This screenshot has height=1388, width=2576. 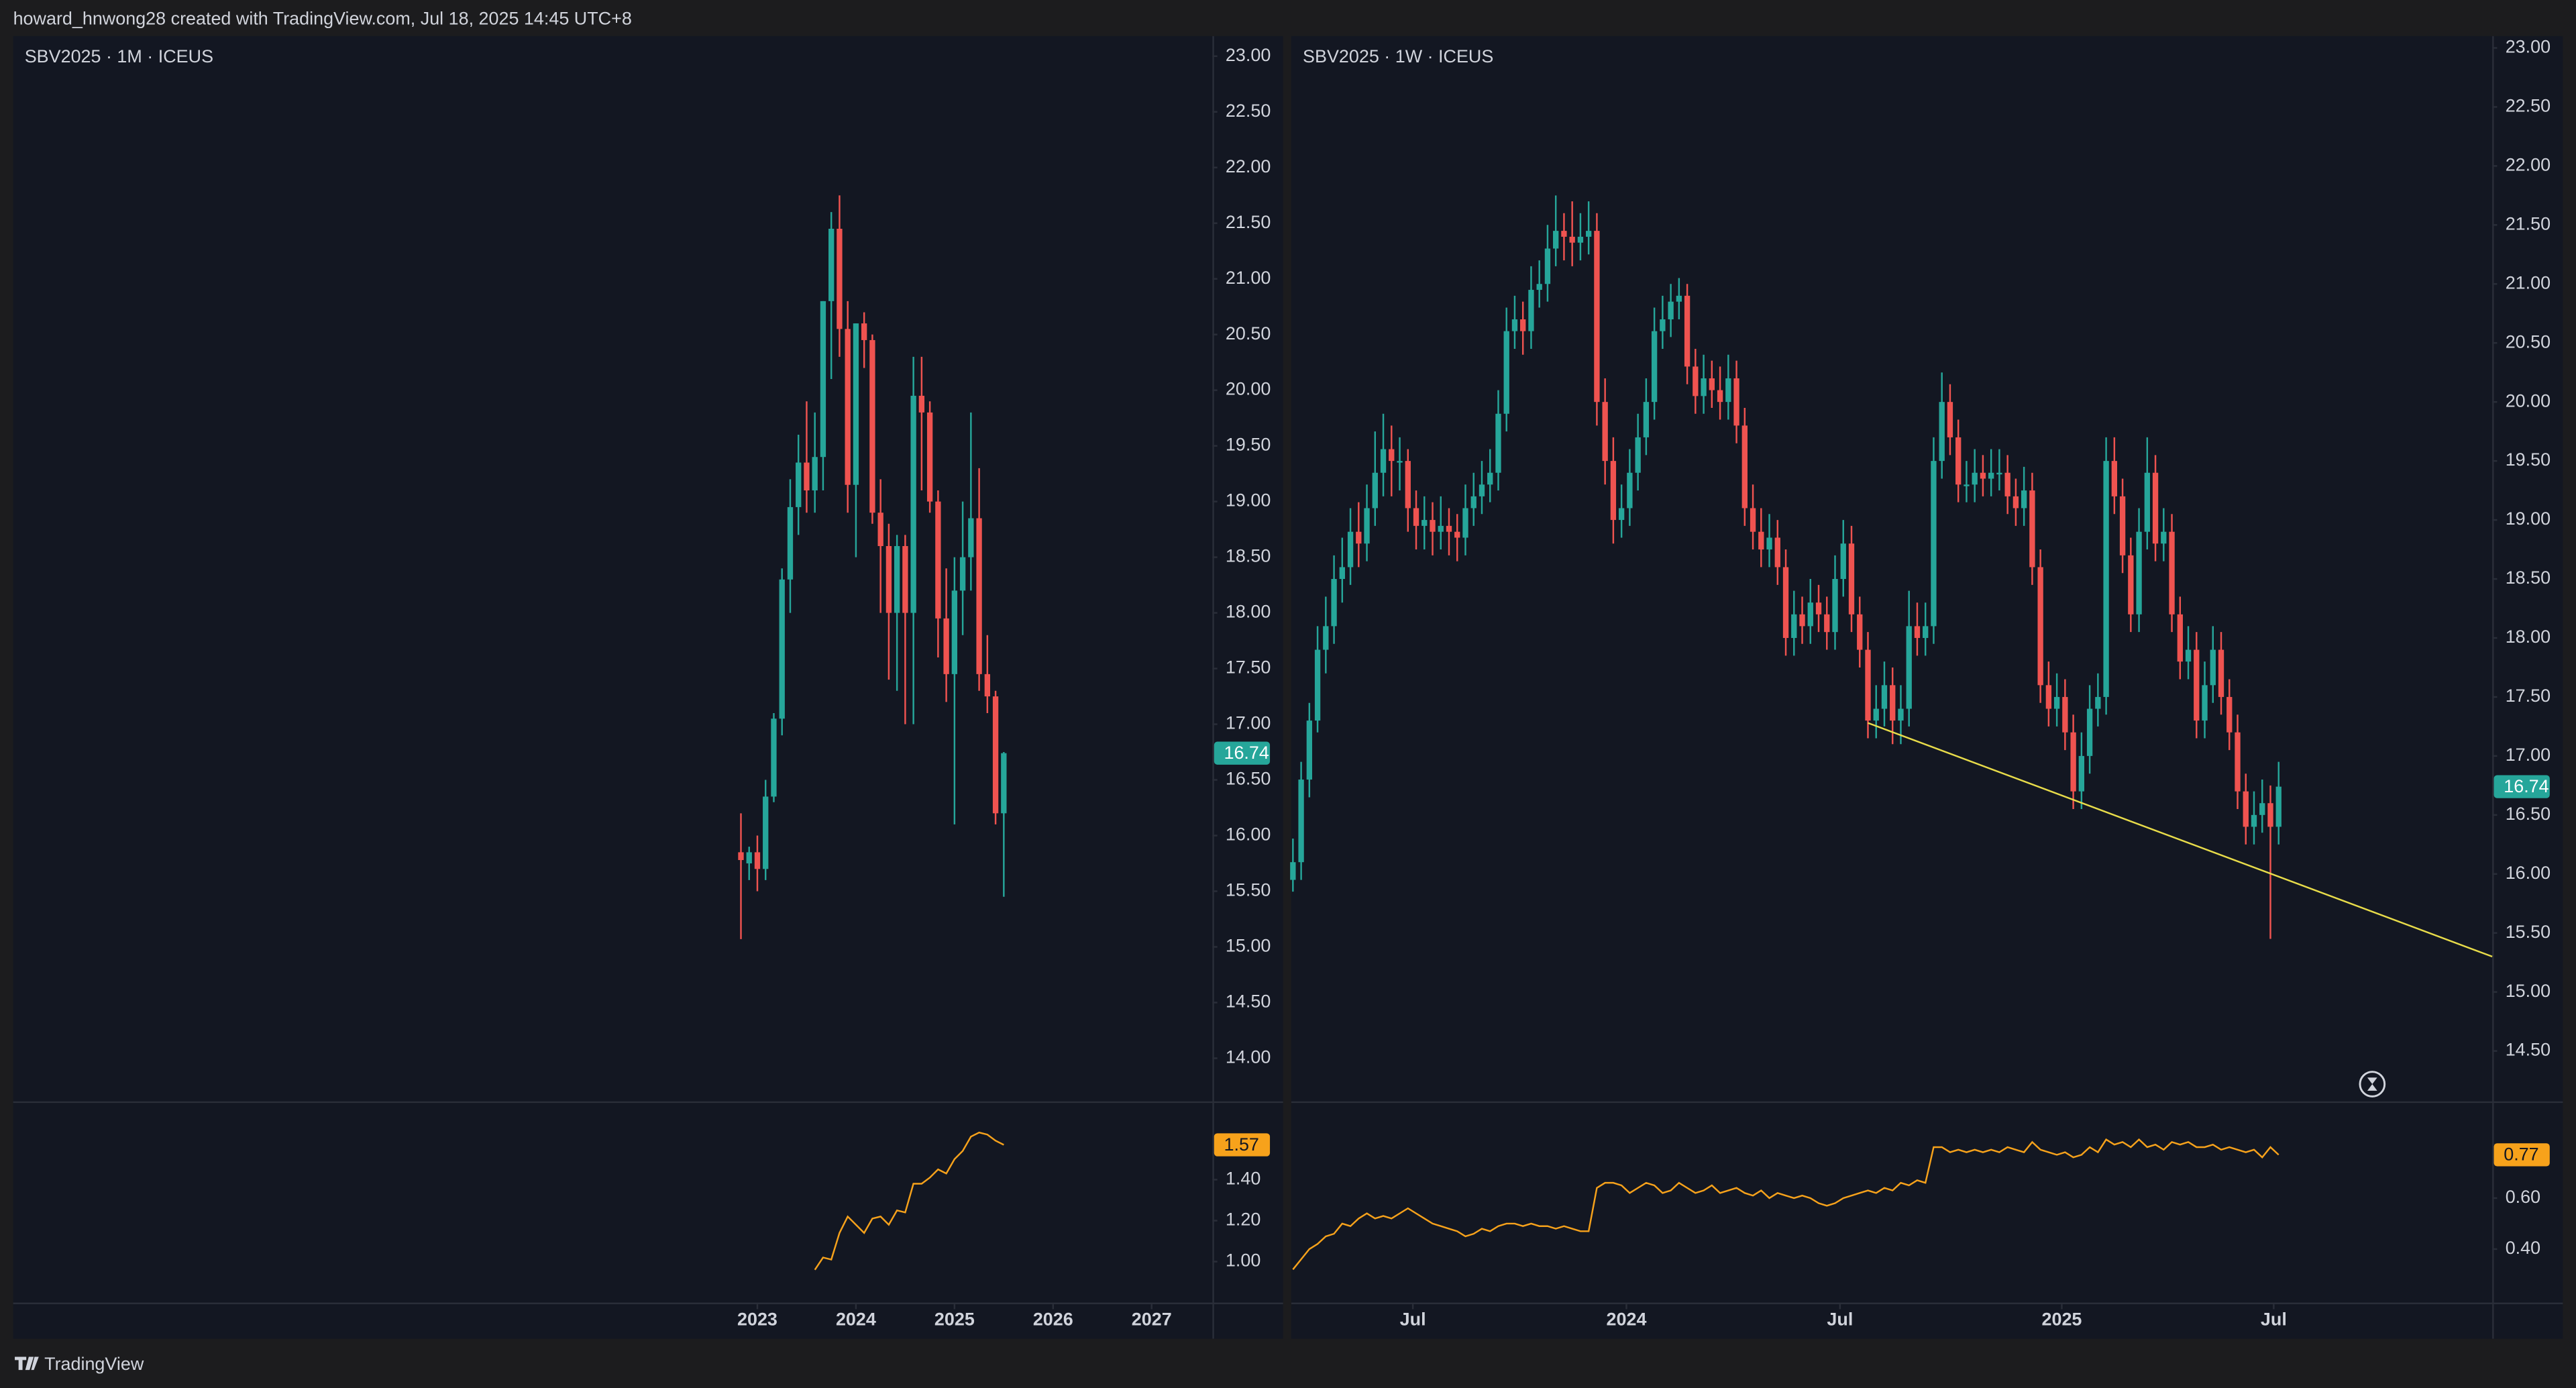 What do you see at coordinates (2528, 755) in the screenshot?
I see `y-tick-label: 17.00` at bounding box center [2528, 755].